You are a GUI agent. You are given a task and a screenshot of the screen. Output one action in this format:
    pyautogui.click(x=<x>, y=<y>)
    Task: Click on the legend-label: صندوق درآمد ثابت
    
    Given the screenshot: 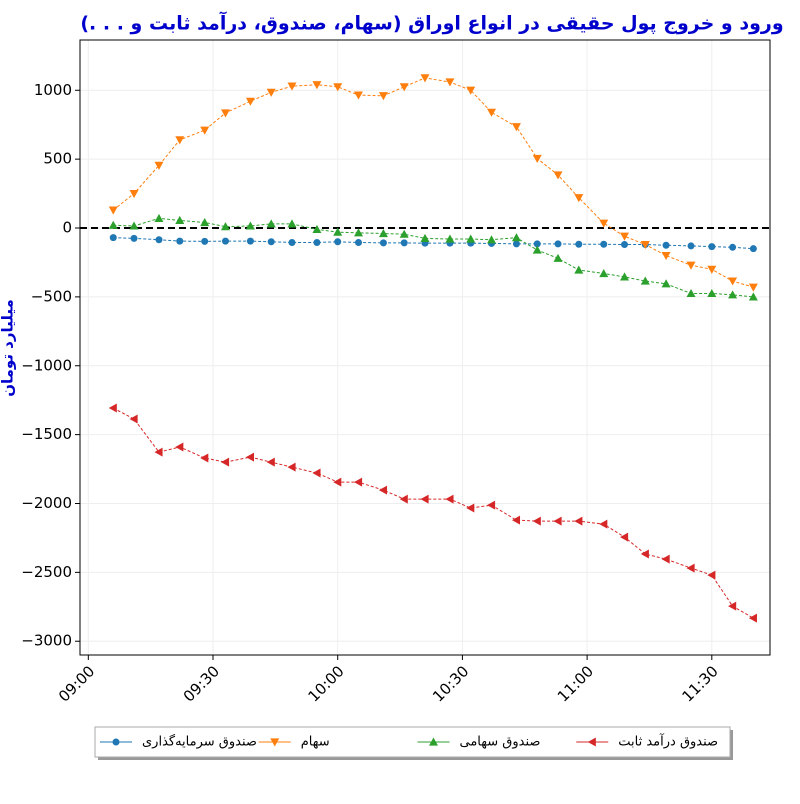 What is the action you would take?
    pyautogui.click(x=668, y=741)
    